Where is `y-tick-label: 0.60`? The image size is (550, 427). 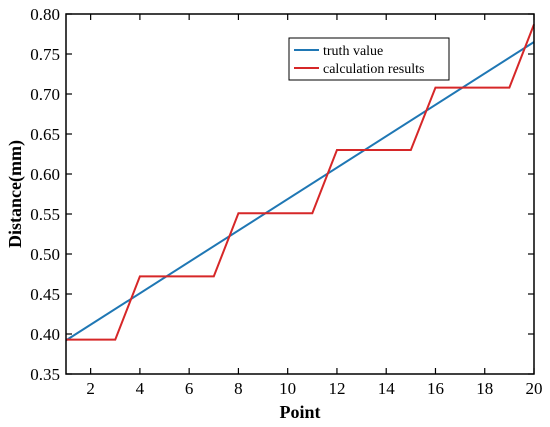
y-tick-label: 0.60 is located at coordinates (45, 174).